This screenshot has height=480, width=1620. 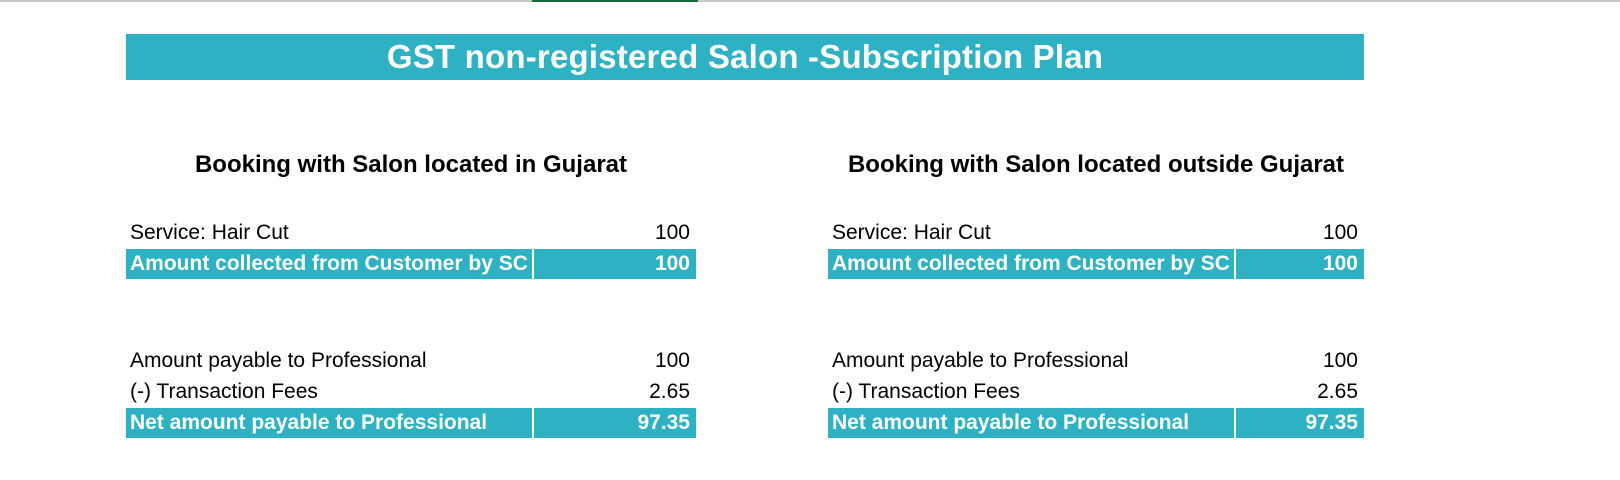 I want to click on left-payable-row: Amount payable to Professional 100, so click(x=411, y=361).